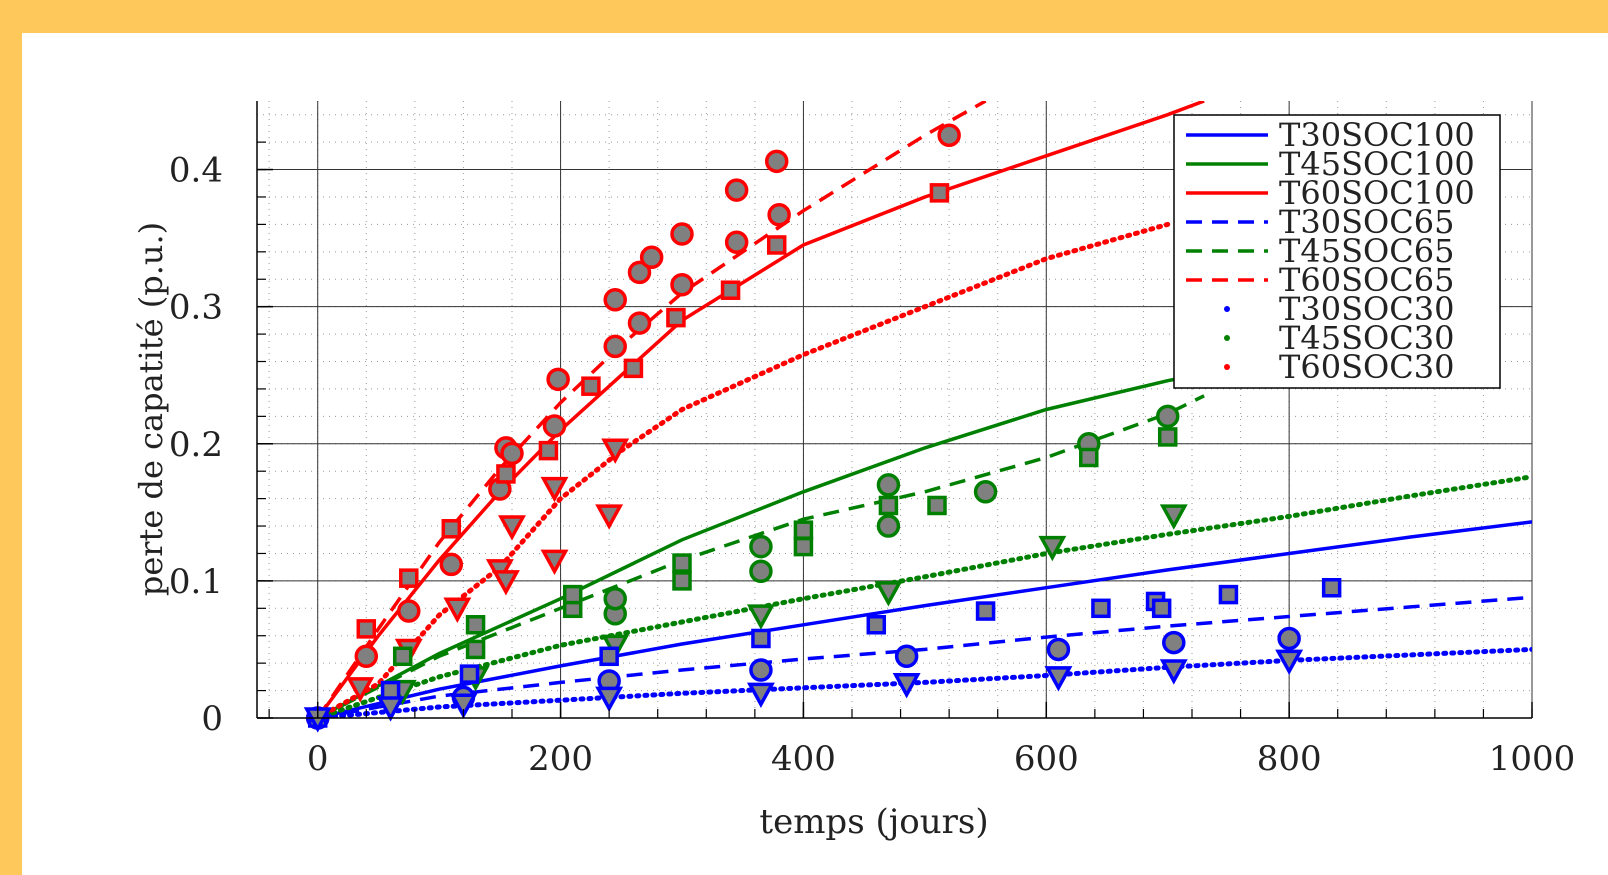  I want to click on legend-label: T45SOC100, so click(1377, 164).